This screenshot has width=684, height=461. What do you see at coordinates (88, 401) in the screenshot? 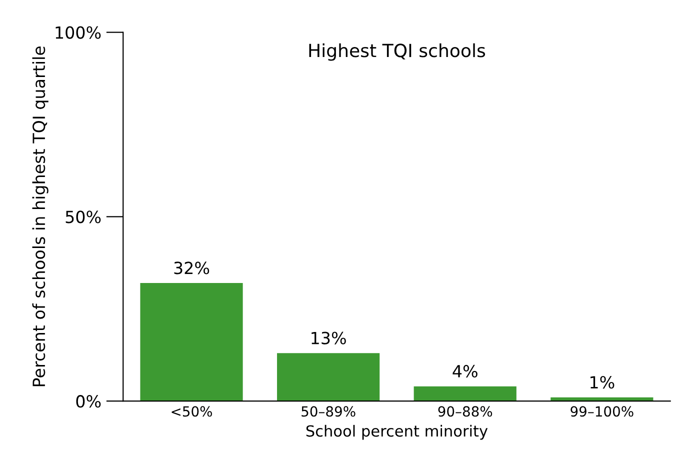
I see `y-tick-label: 0%` at bounding box center [88, 401].